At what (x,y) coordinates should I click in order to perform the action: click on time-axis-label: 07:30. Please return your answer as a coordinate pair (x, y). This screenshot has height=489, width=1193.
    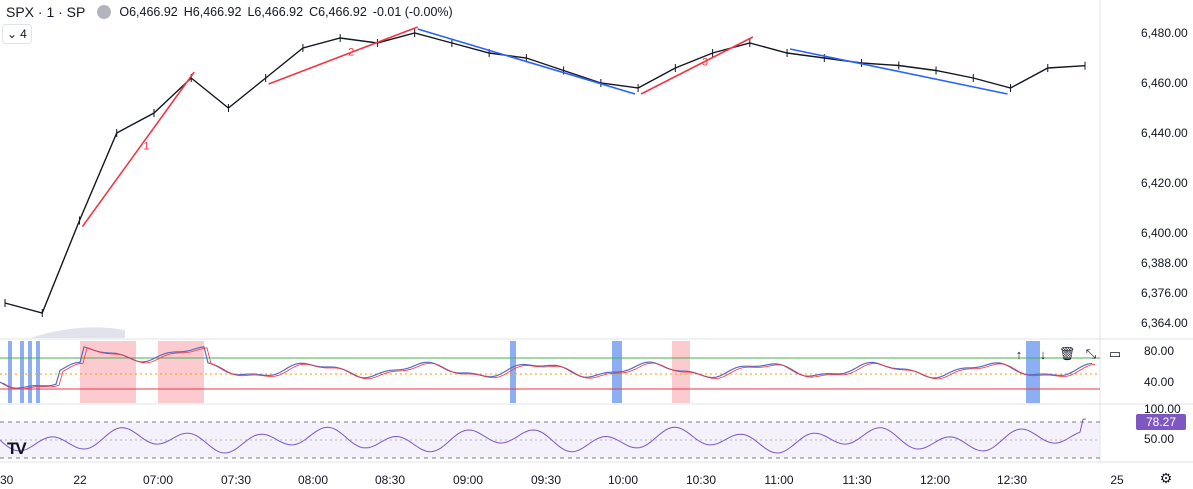
    Looking at the image, I should click on (236, 480).